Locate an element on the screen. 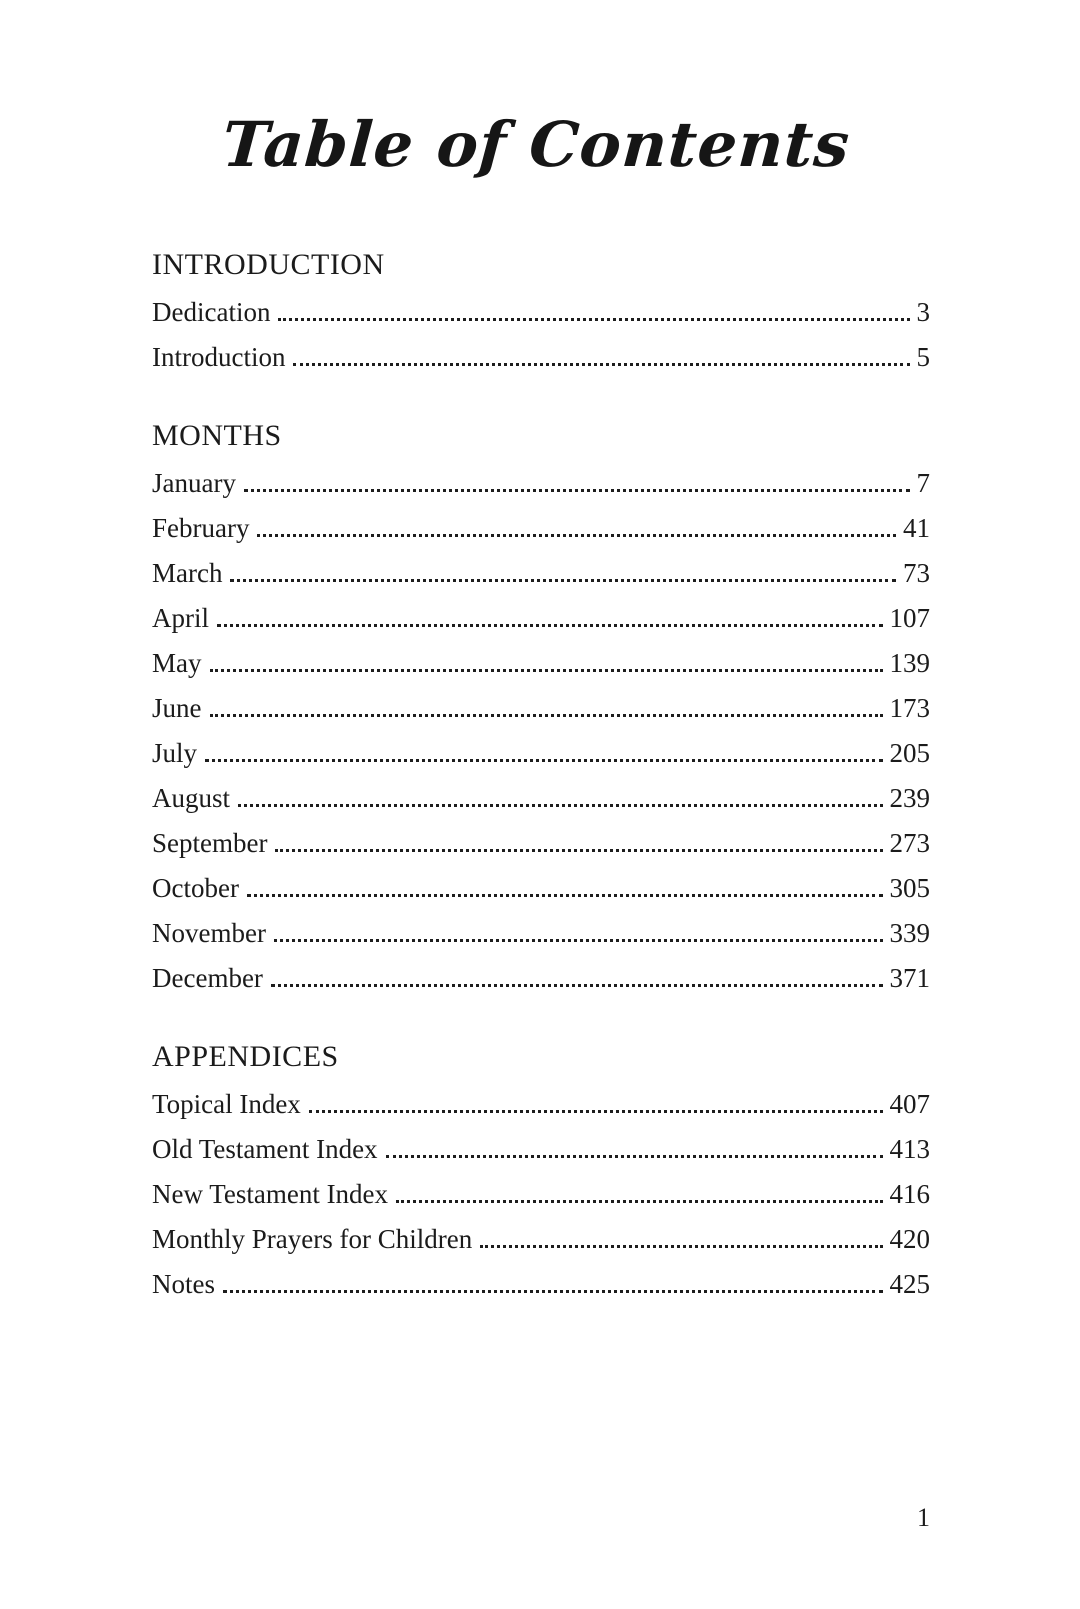  toc-section: INTRODUCTION Dedication 3 Introduction 5 is located at coordinates (541, 309).